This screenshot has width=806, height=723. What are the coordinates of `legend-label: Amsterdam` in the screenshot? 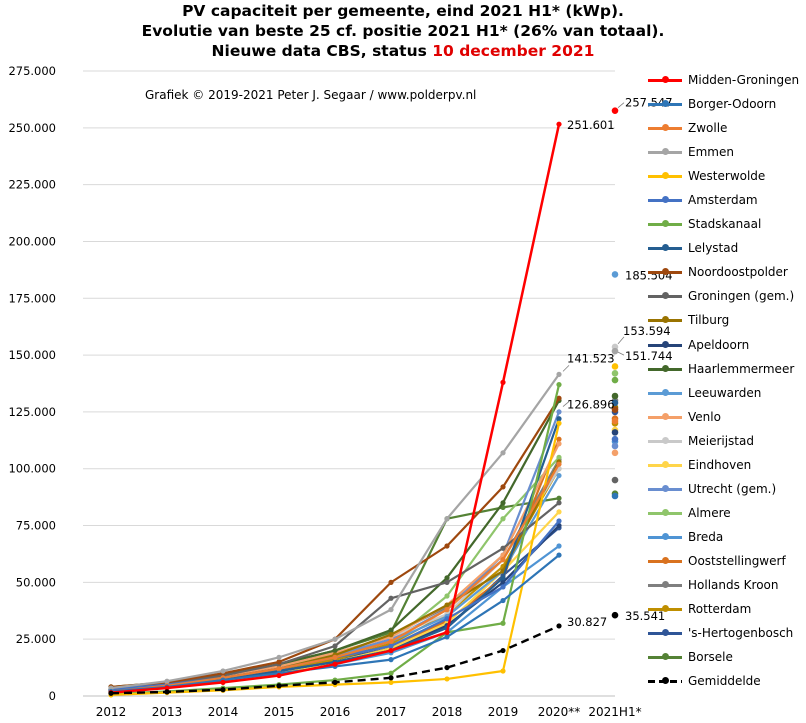 It's located at (723, 200).